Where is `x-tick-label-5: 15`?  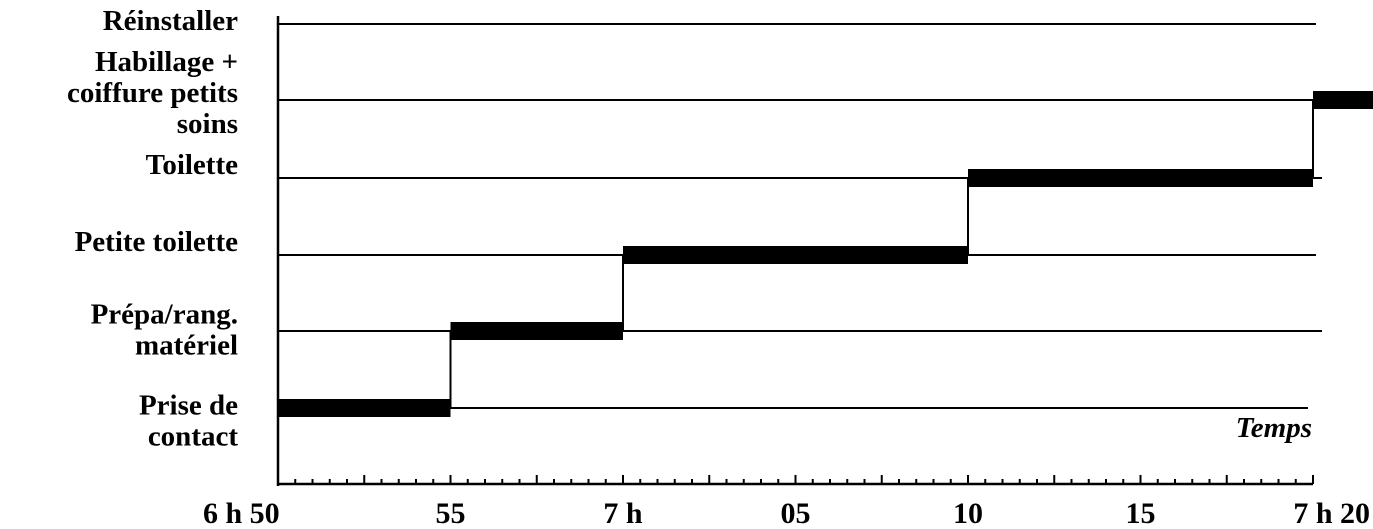
x-tick-label-5: 15 is located at coordinates (1141, 513).